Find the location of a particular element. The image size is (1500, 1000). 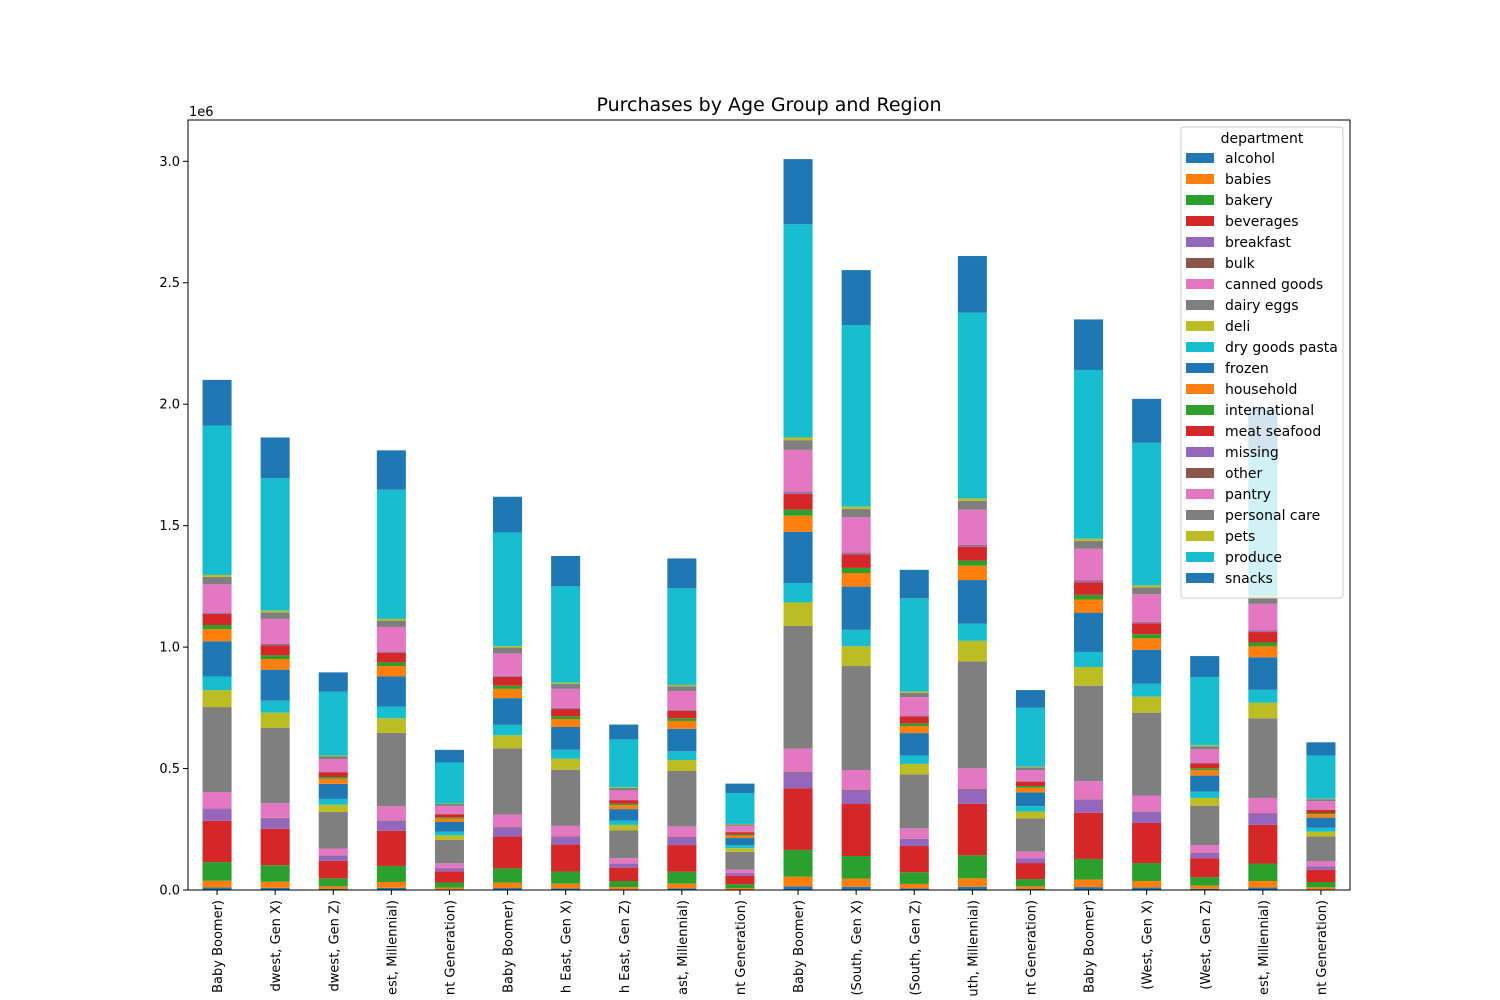

x-tick-label: (South, Gen Z) is located at coordinates (915, 948).